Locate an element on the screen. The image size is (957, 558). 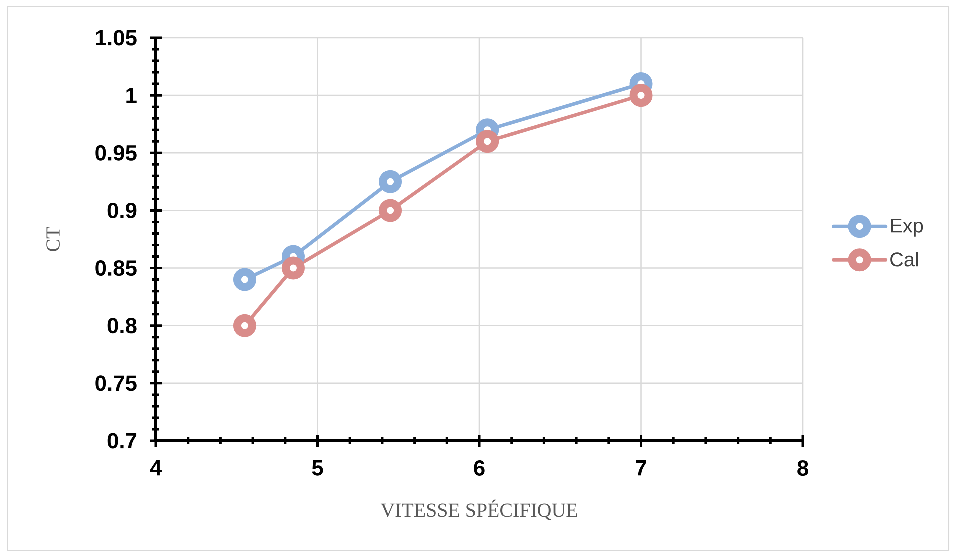
y-tick-label: 1 is located at coordinates (131, 96).